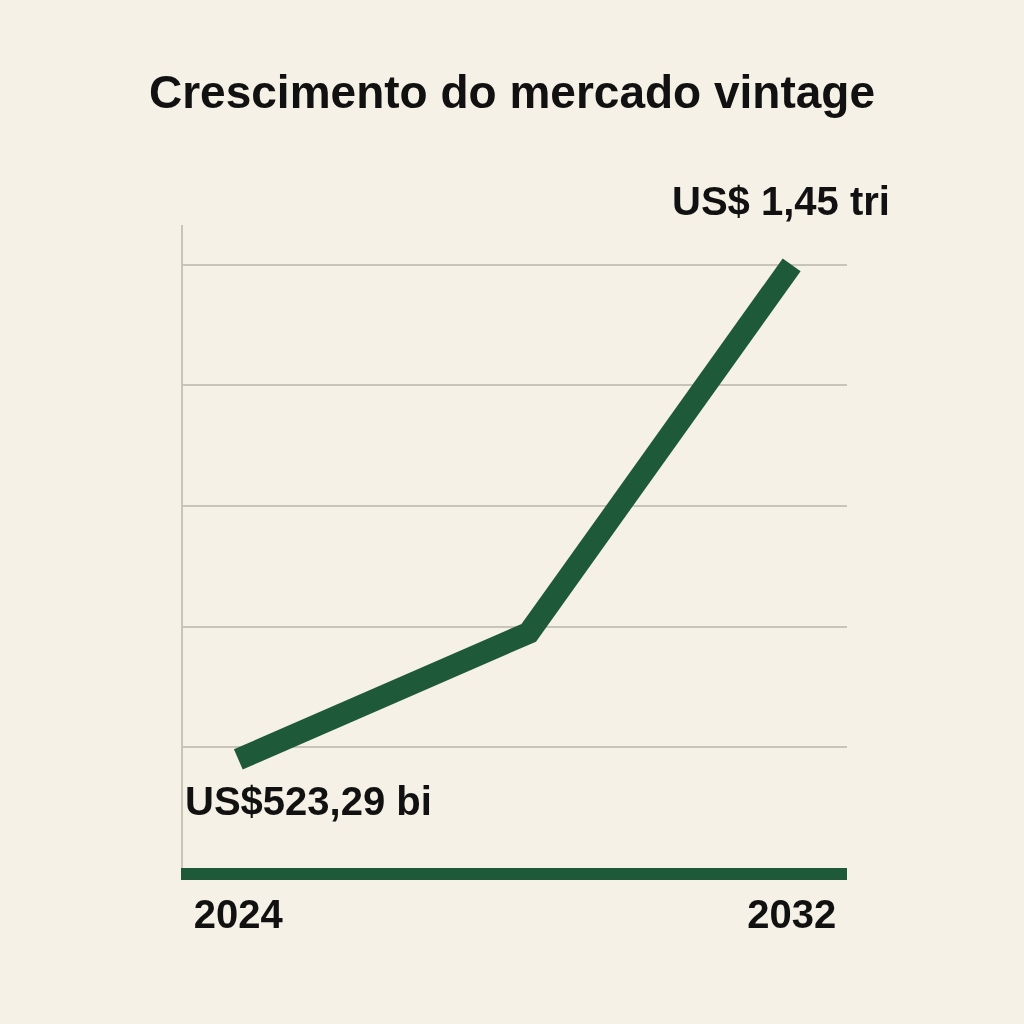  I want to click on x-tick-label: 2032, so click(792, 914).